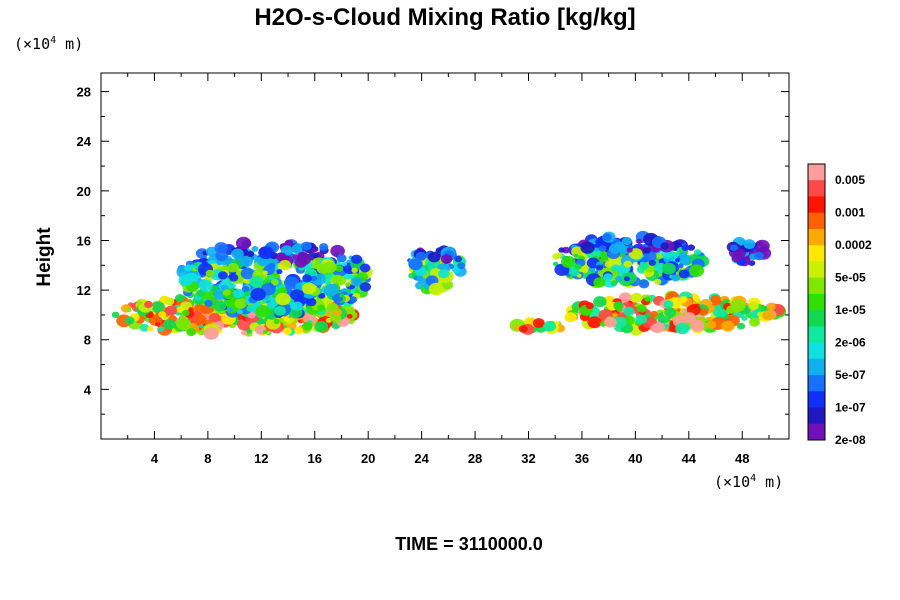  What do you see at coordinates (261, 458) in the screenshot?
I see `x-tick-label: 12` at bounding box center [261, 458].